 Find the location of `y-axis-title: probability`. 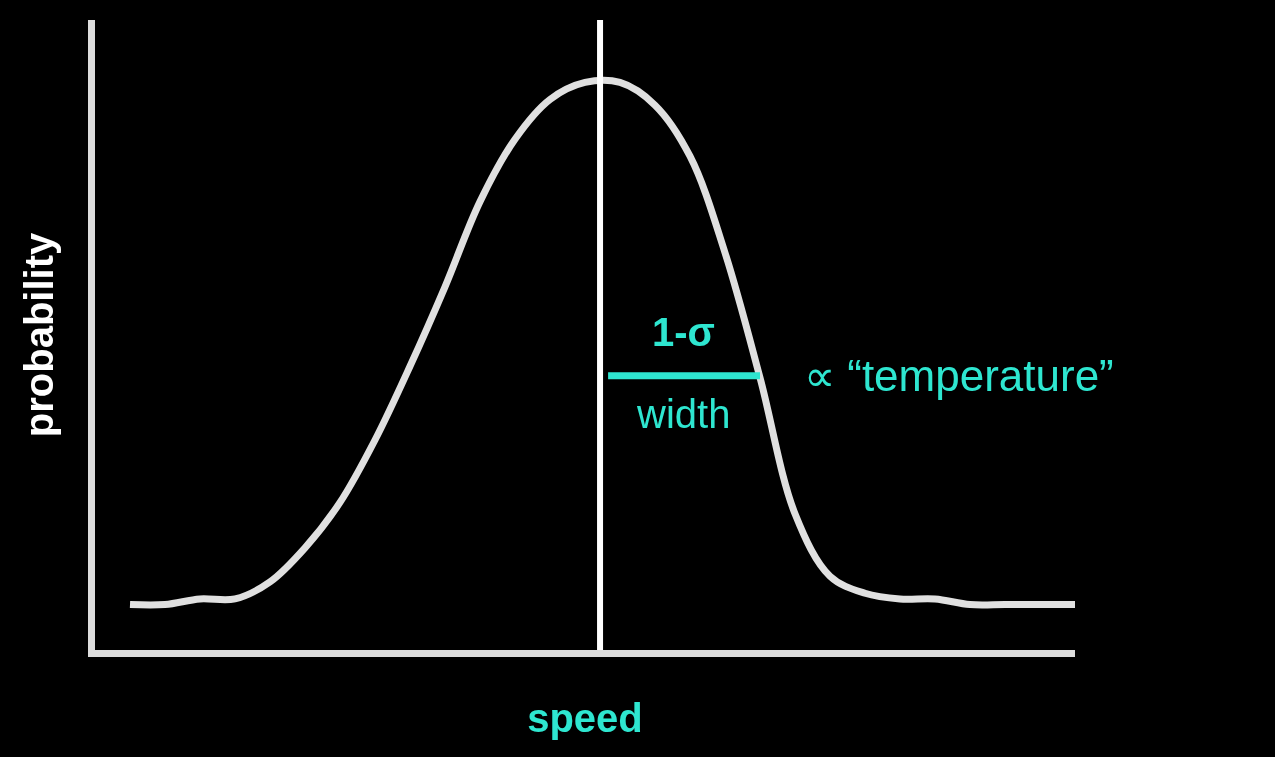

y-axis-title: probability is located at coordinates (38, 335).